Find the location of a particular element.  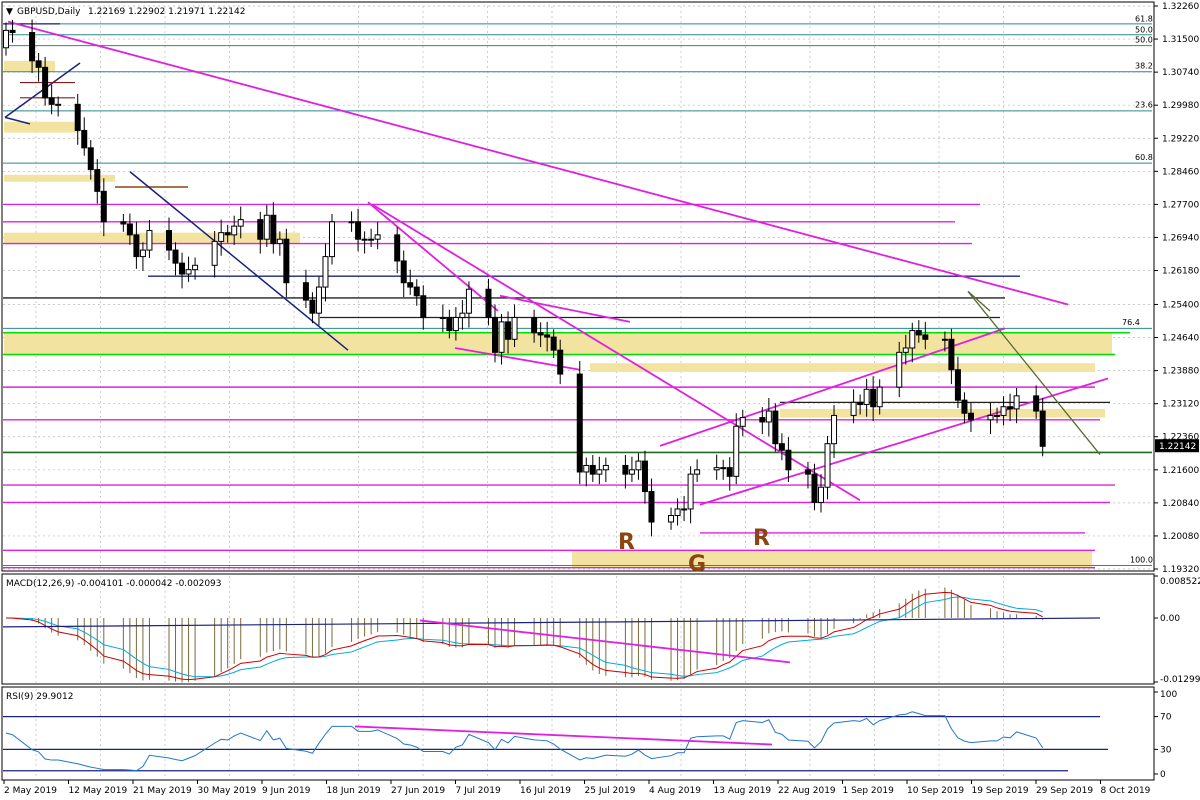

fib-level-label: 50.0 is located at coordinates (1144, 39).